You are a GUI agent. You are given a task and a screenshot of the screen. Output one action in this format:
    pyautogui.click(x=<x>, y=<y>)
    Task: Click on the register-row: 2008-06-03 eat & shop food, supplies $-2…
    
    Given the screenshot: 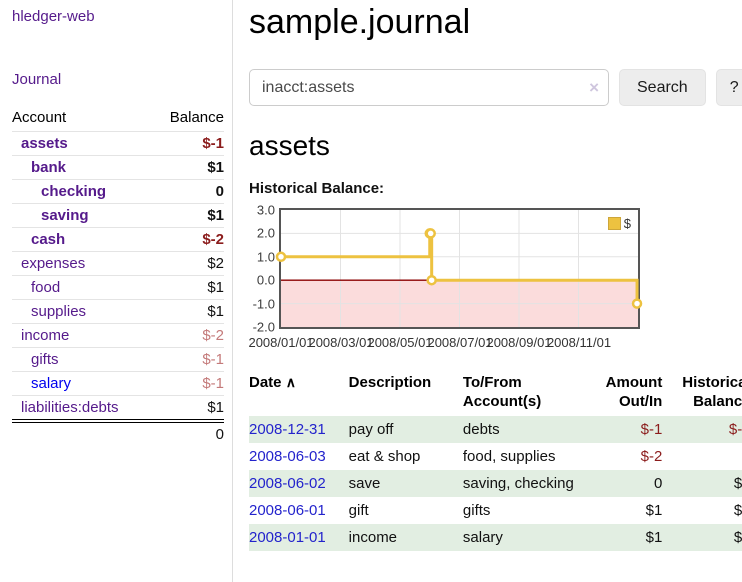 What is the action you would take?
    pyautogui.click(x=495, y=456)
    